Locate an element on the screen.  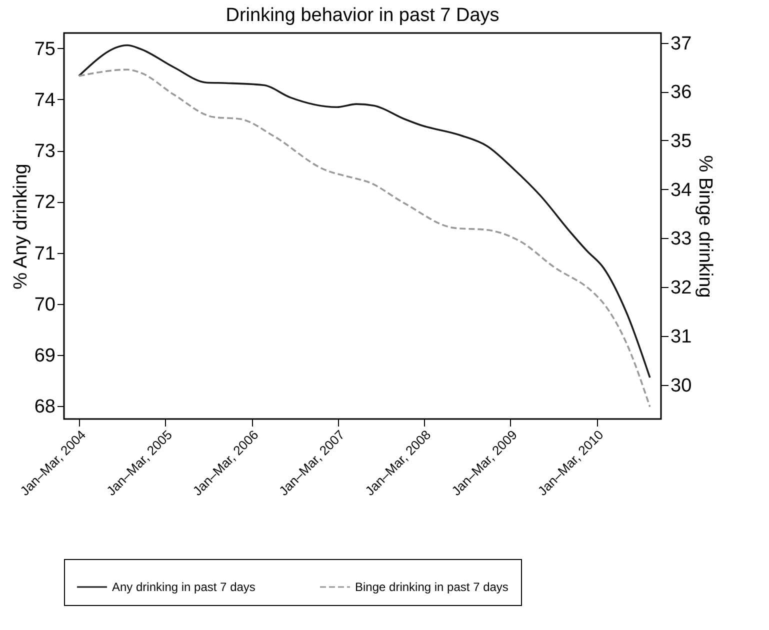
y2-tick-label: 31 is located at coordinates (681, 337).